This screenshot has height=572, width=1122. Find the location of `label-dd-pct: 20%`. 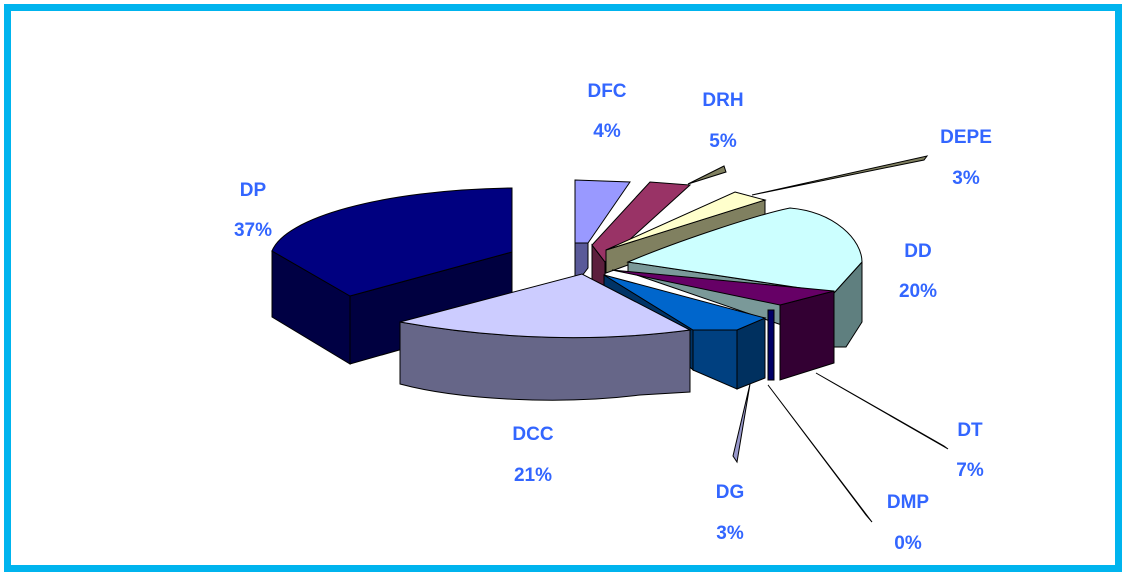

label-dd-pct: 20% is located at coordinates (918, 291).